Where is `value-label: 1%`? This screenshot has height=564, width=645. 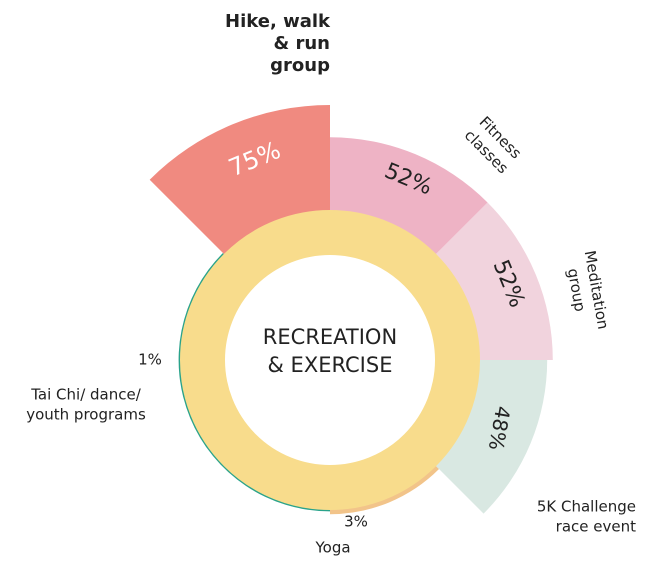 value-label: 1% is located at coordinates (150, 360).